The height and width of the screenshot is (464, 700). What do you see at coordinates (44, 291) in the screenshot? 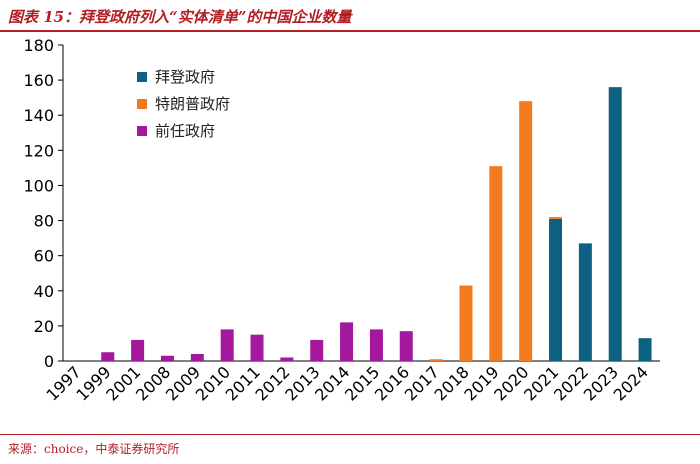
I see `y-tick-label: 40` at bounding box center [44, 291].